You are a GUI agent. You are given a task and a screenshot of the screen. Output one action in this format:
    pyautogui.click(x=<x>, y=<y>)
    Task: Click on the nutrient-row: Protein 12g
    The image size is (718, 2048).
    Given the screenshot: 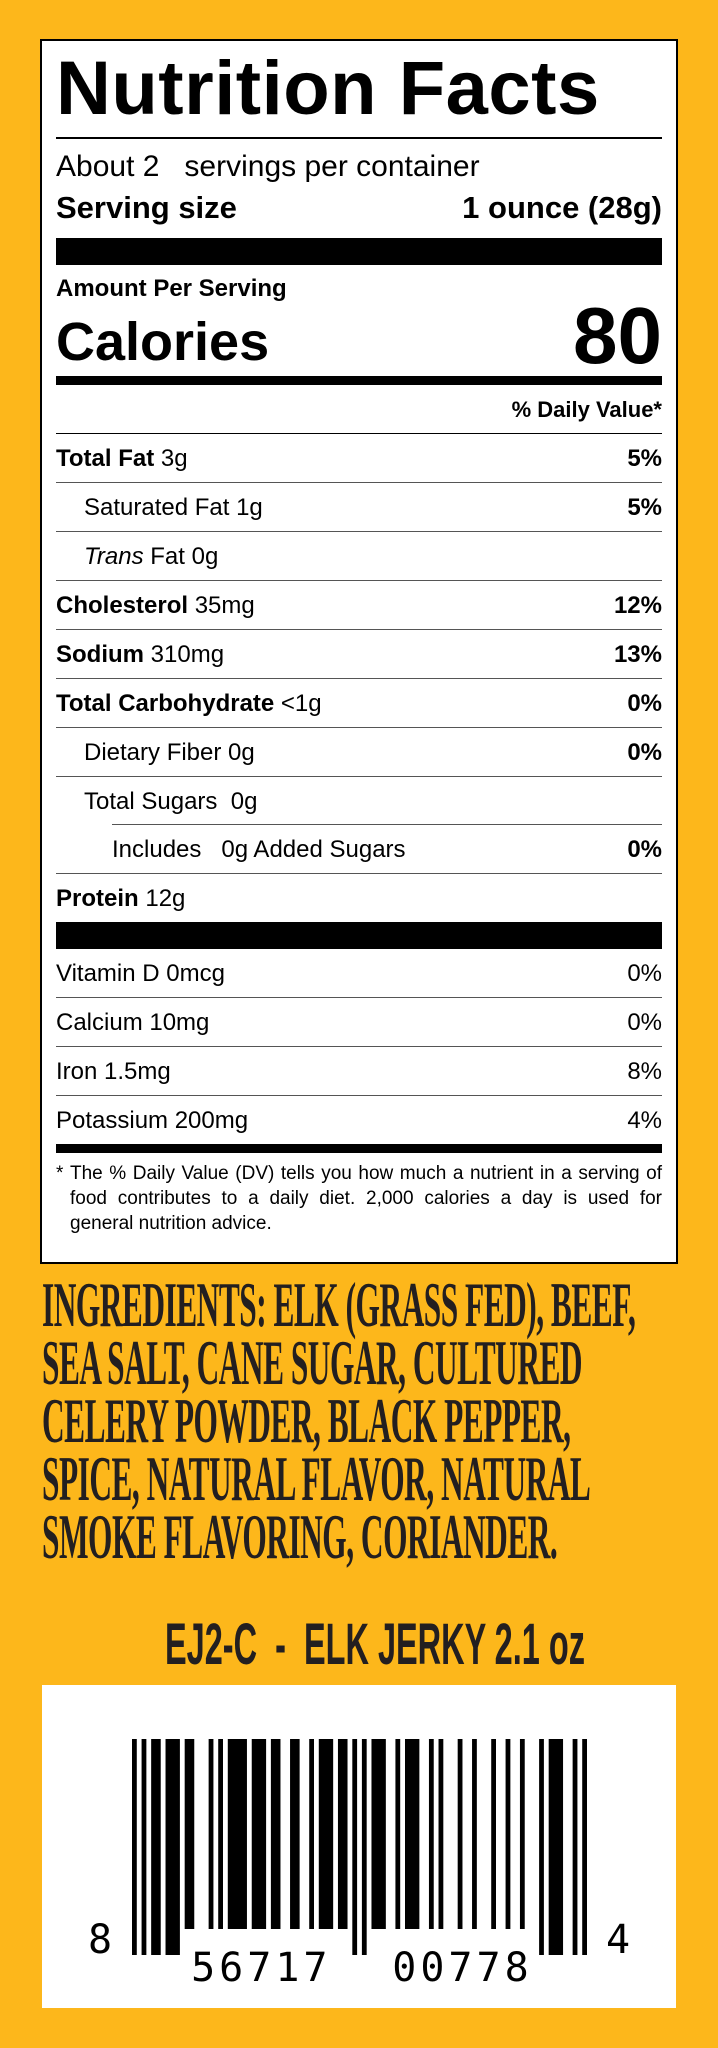 What is the action you would take?
    pyautogui.click(x=359, y=898)
    